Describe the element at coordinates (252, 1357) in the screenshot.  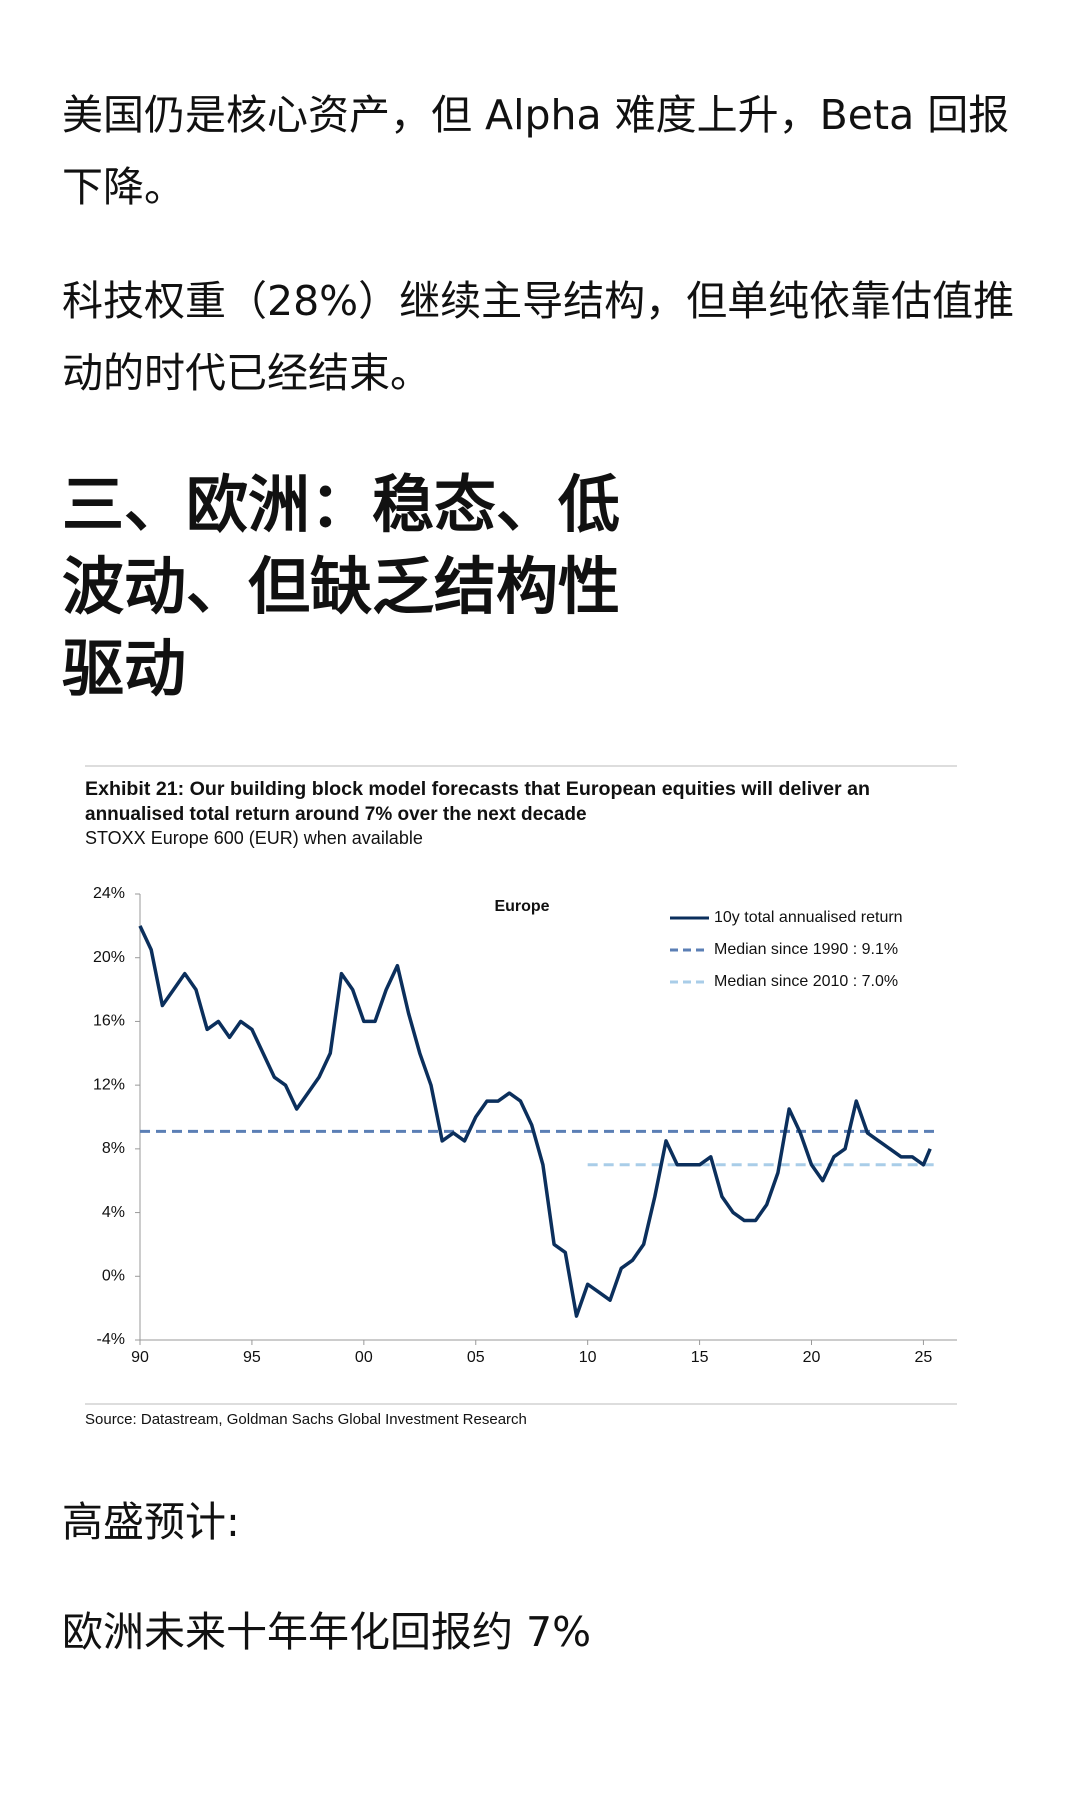
I see `x-tick-label: 95` at that location.